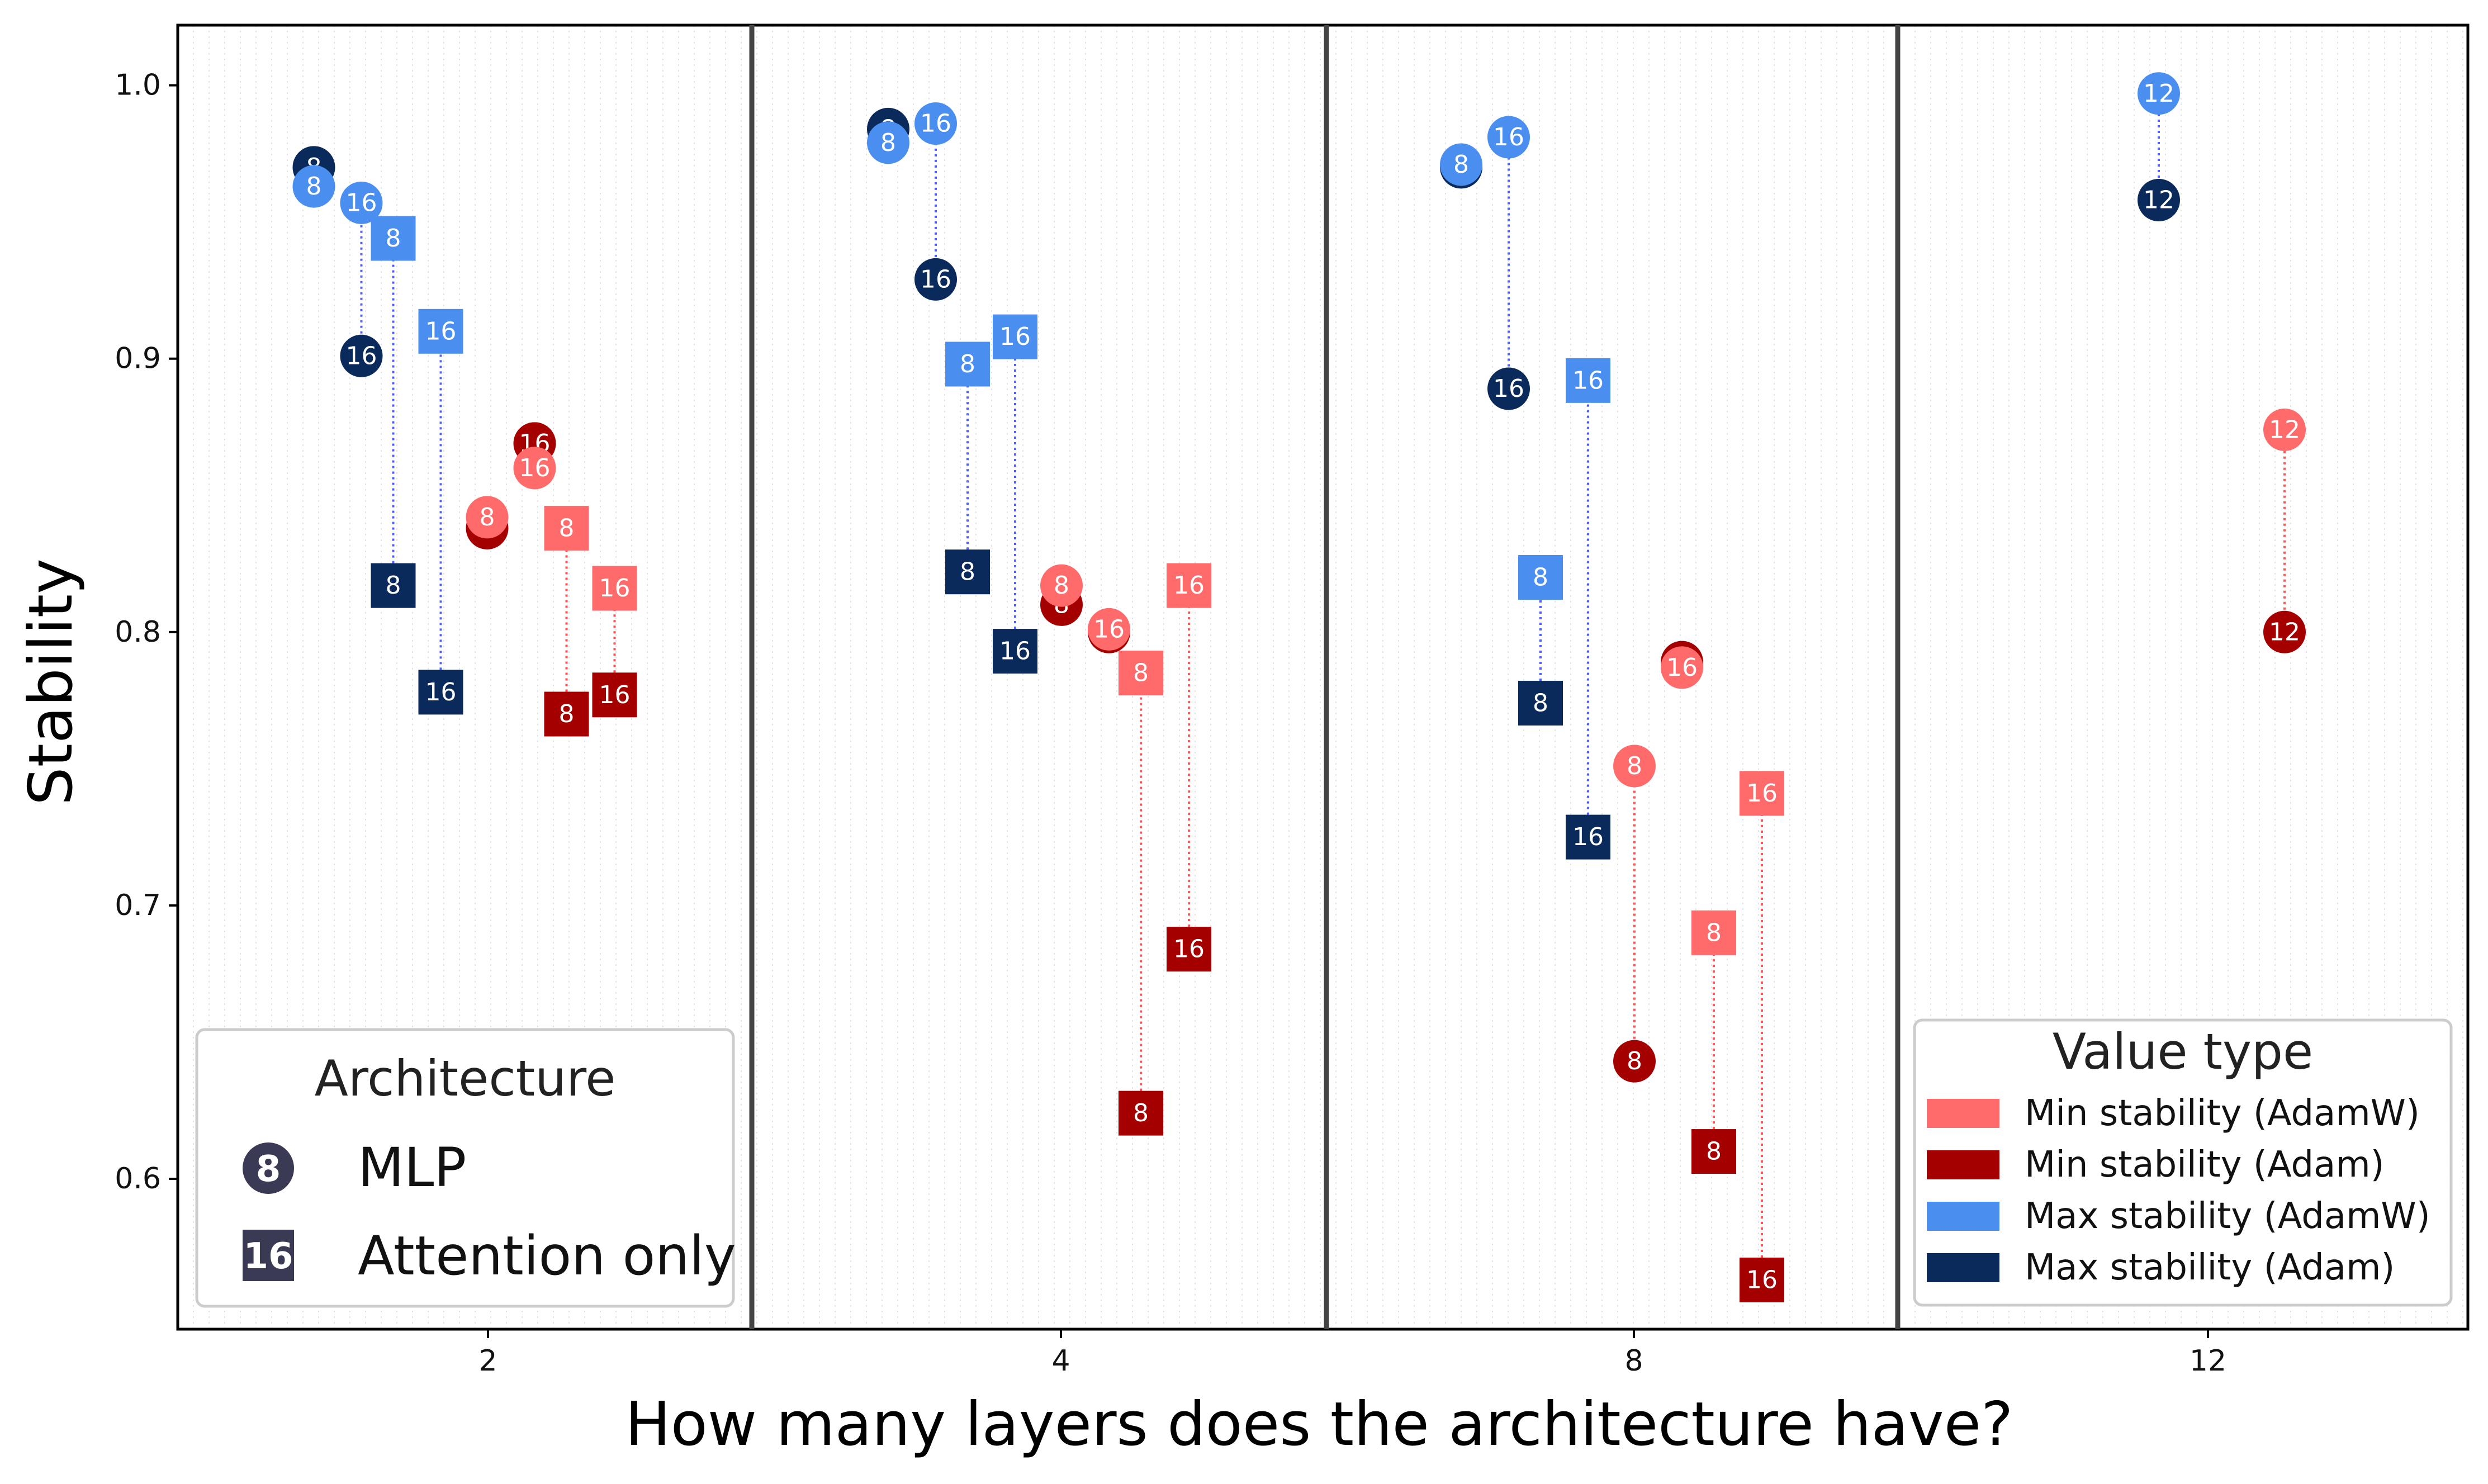 This screenshot has height=1484, width=2488. Describe the element at coordinates (2183, 1051) in the screenshot. I see `legend-value-type-title: Value type` at that location.